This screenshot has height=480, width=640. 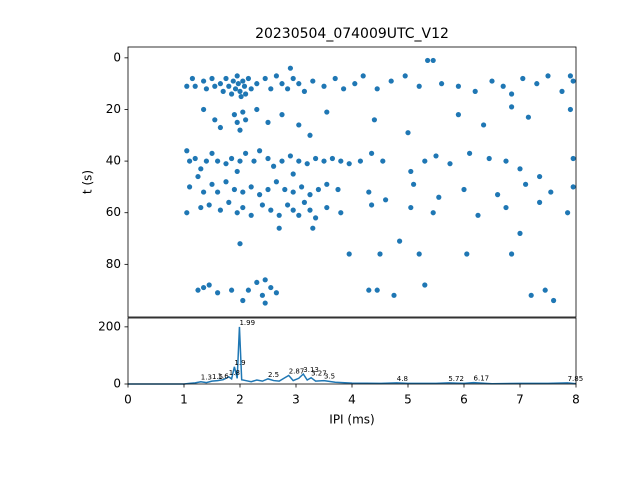 I want to click on x-tick-label: 5, so click(x=408, y=400).